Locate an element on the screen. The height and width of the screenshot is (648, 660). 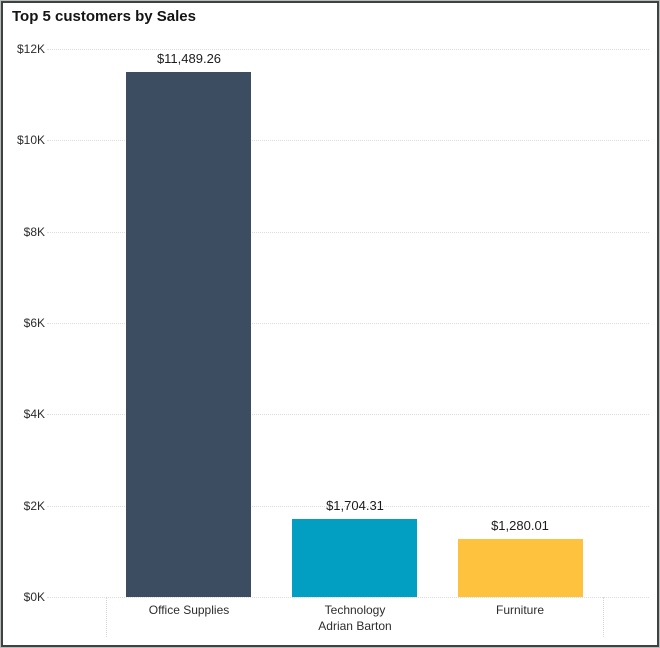
x-axis-category-label: Technology is located at coordinates (355, 610).